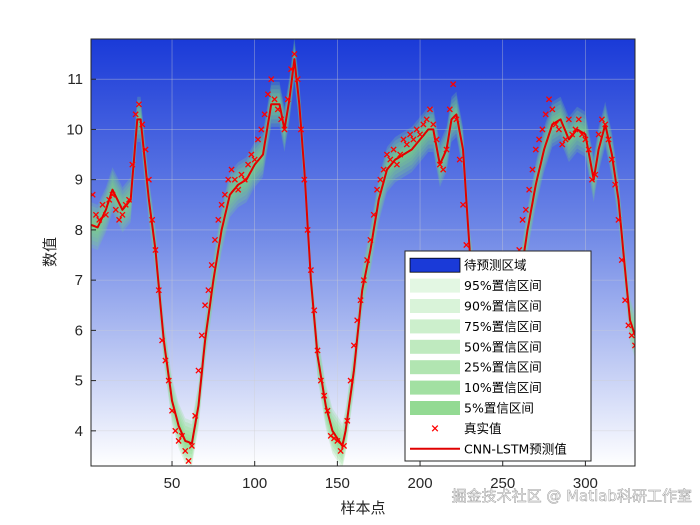 The width and height of the screenshot is (700, 525). I want to click on legend-item-band4: 25%置信区间, so click(476, 367).